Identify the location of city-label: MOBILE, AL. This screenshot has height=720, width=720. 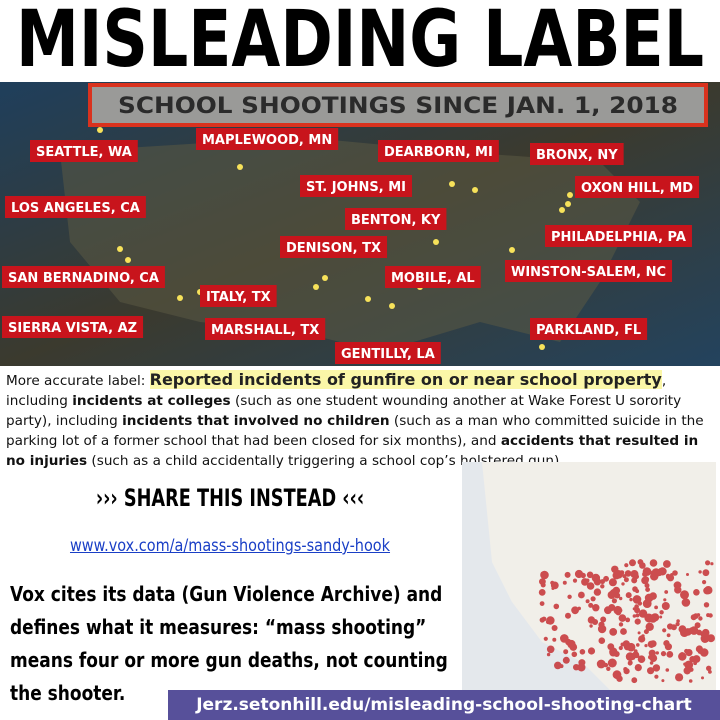
(433, 278).